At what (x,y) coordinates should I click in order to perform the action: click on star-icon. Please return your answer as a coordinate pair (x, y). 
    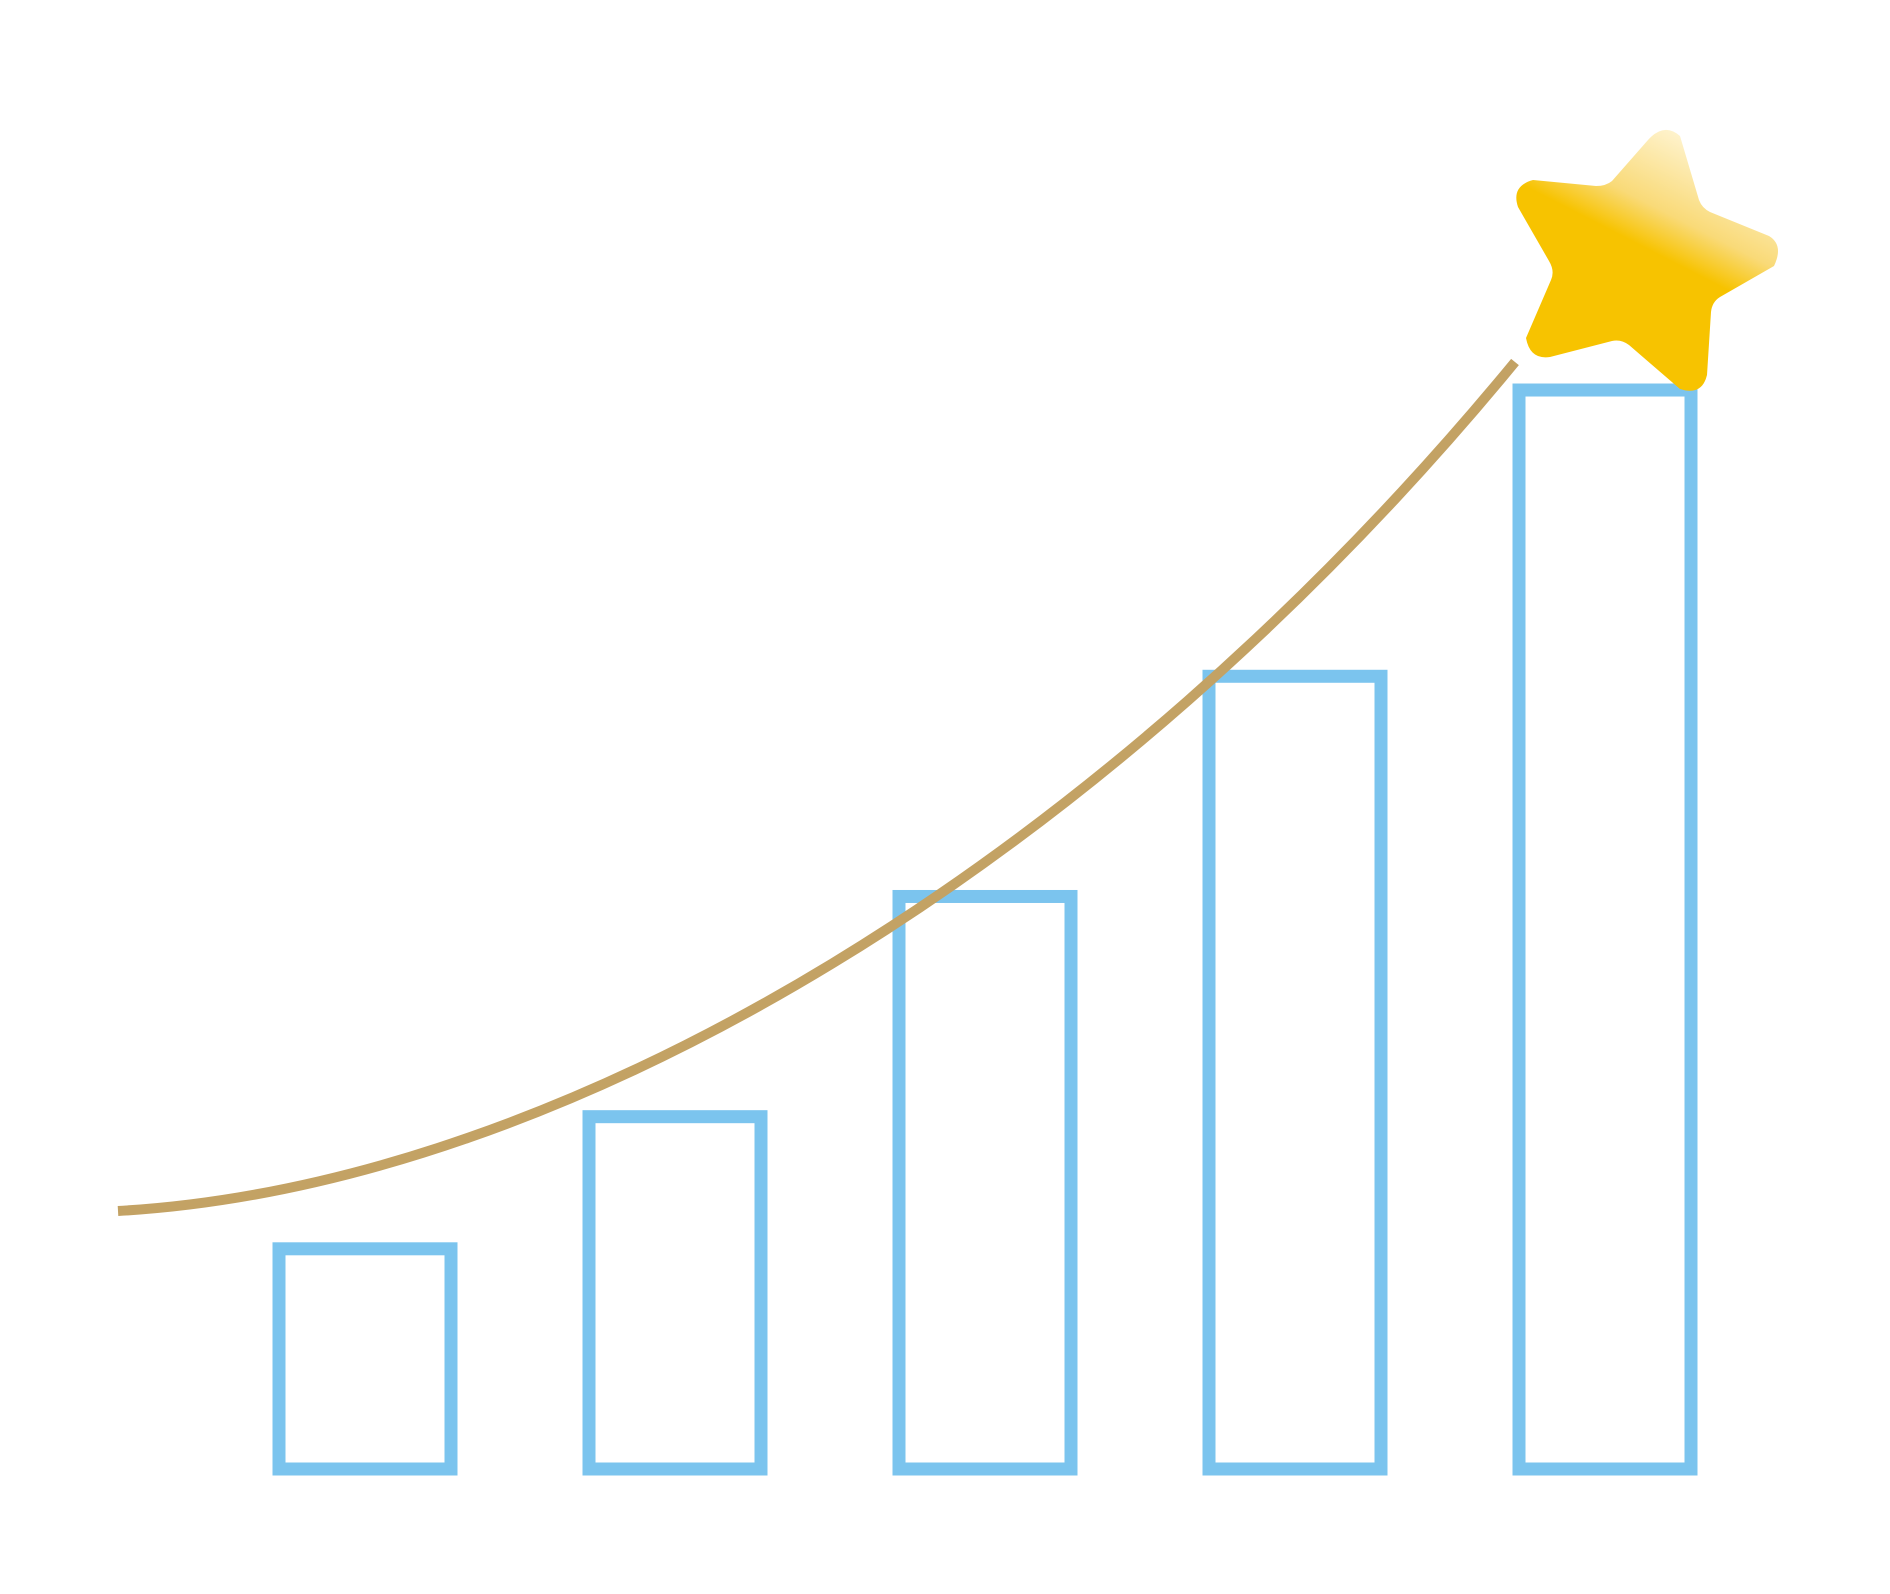
    Looking at the image, I should click on (1647, 260).